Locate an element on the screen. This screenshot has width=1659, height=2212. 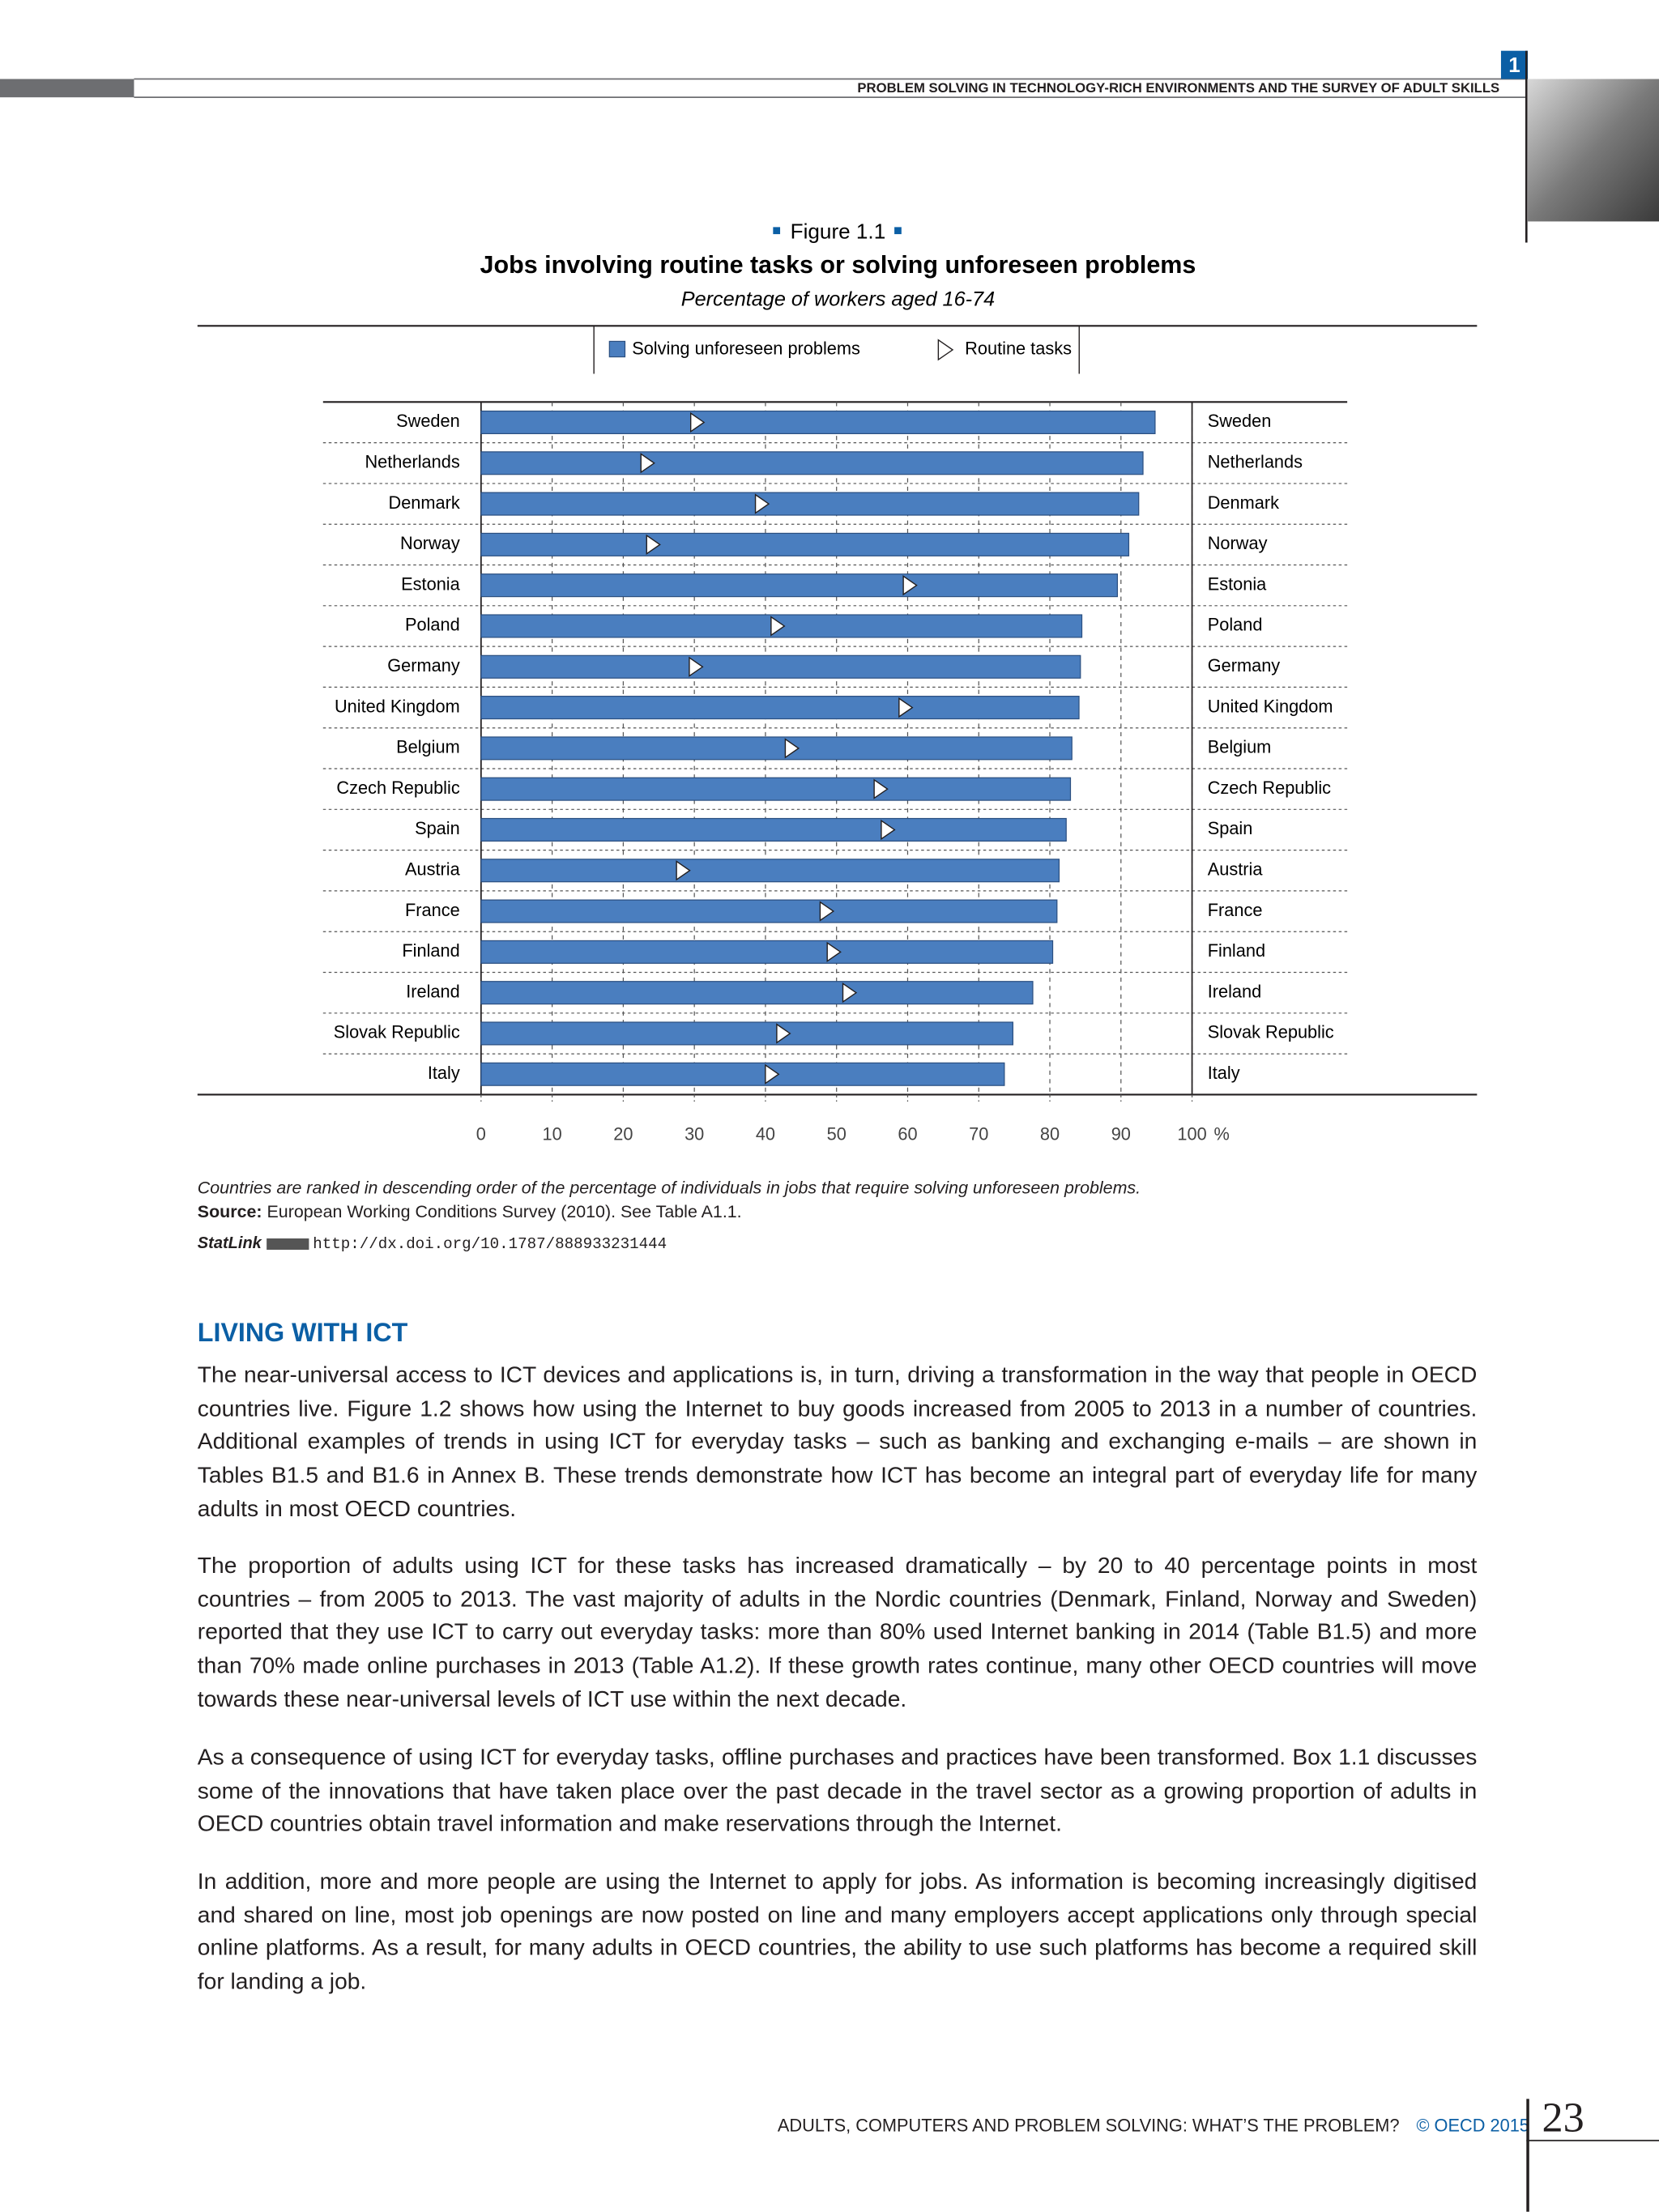
y-tick-label-right: Norway is located at coordinates (1238, 543).